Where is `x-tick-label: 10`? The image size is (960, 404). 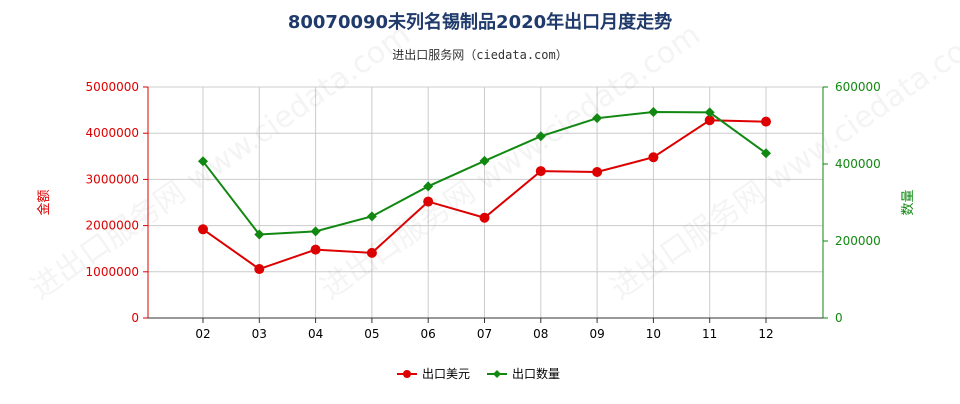
x-tick-label: 10 is located at coordinates (653, 334).